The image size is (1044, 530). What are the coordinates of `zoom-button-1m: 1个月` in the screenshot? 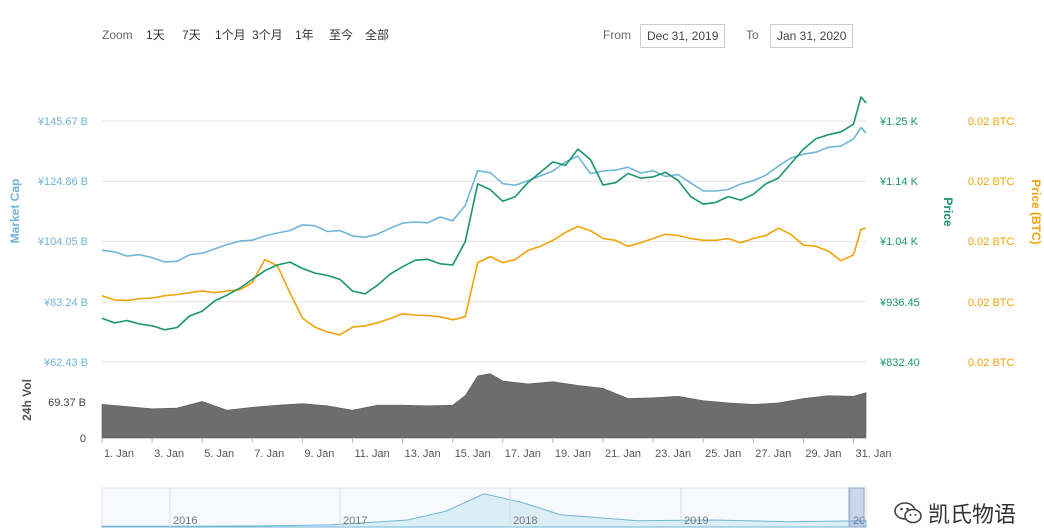 It's located at (230, 35).